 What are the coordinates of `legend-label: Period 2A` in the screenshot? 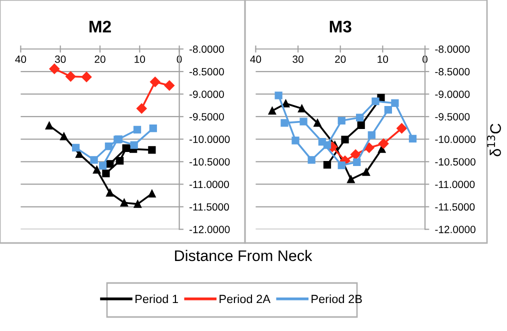 It's located at (245, 299).